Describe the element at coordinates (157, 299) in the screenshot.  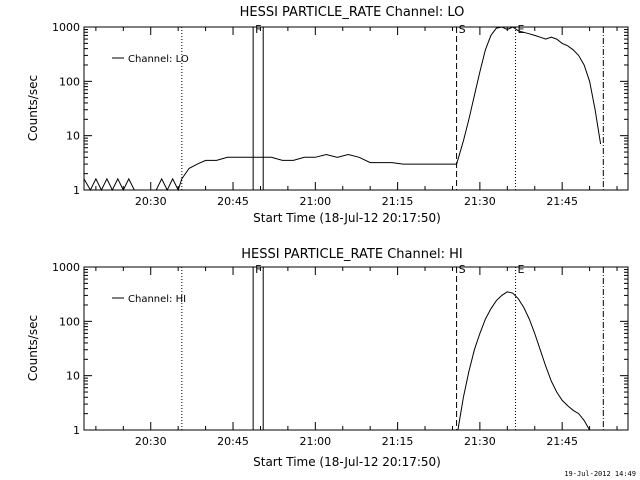
I see `legend-label: Channel: HI` at that location.